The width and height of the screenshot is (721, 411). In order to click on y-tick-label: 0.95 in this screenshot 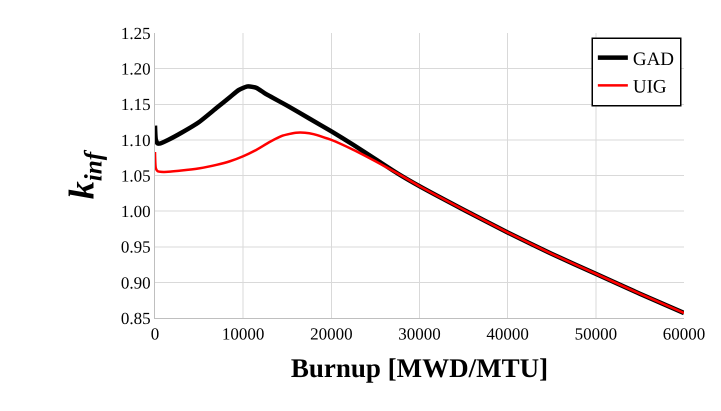, I will do `click(135, 247)`.